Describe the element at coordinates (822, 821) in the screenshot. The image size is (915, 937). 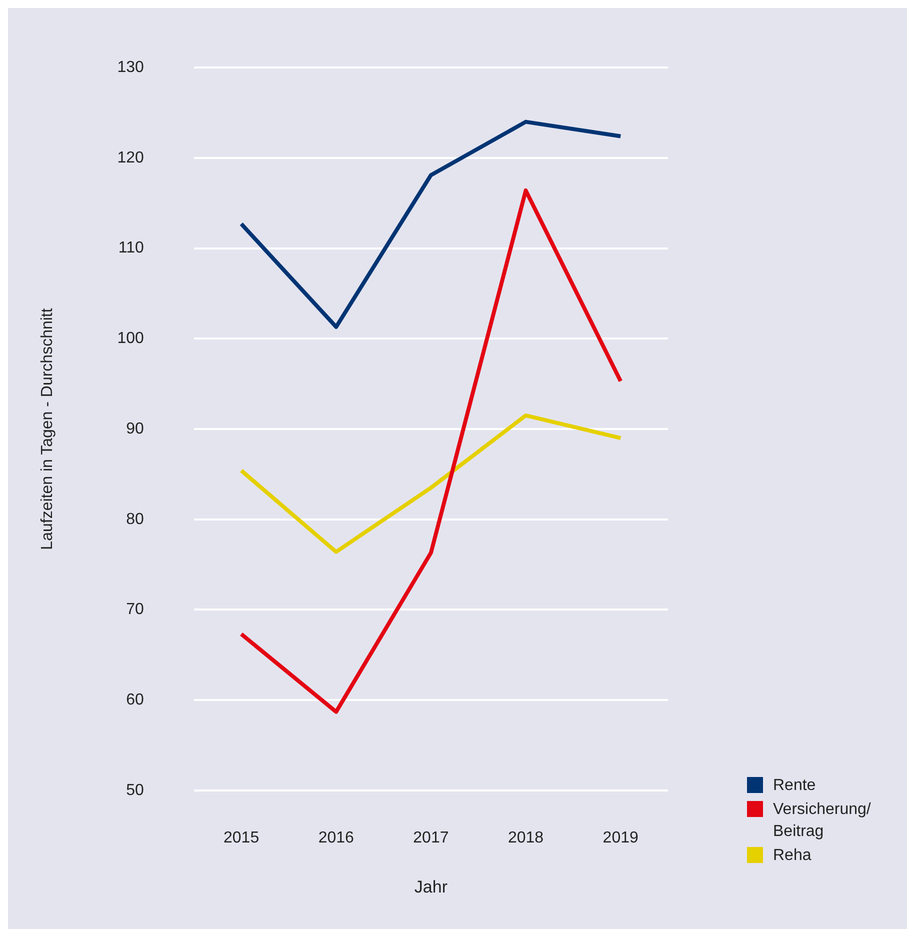
I see `legend-label: Versicherung/ Beitrag` at that location.